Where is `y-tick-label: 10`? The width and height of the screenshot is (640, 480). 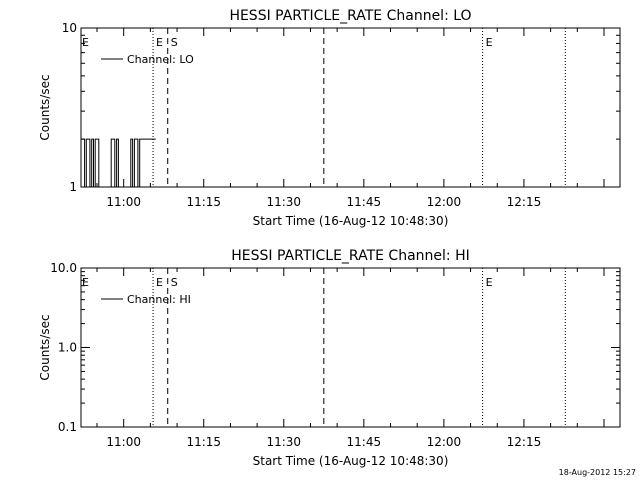 y-tick-label: 10 is located at coordinates (69, 28).